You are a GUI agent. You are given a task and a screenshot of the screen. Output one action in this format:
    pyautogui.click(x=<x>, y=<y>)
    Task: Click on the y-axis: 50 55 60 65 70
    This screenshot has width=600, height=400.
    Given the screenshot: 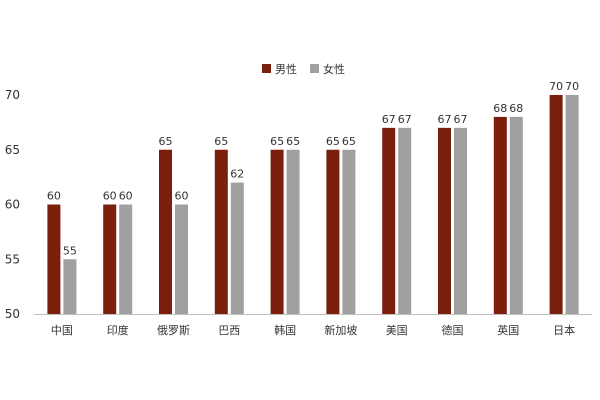 What is the action you would take?
    pyautogui.click(x=12, y=204)
    